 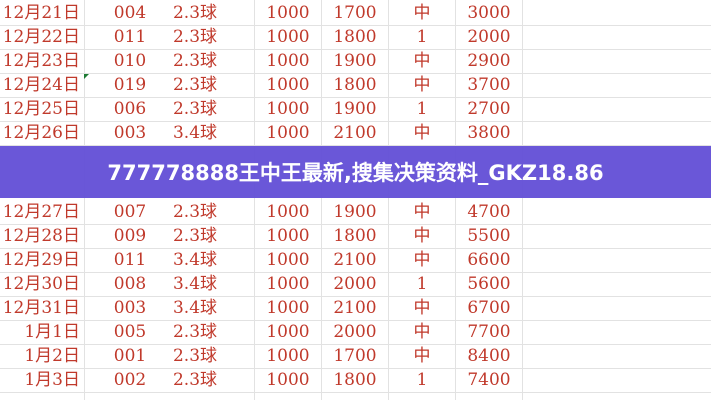 What do you see at coordinates (130, 236) in the screenshot?
I see `cell-code: 009` at bounding box center [130, 236].